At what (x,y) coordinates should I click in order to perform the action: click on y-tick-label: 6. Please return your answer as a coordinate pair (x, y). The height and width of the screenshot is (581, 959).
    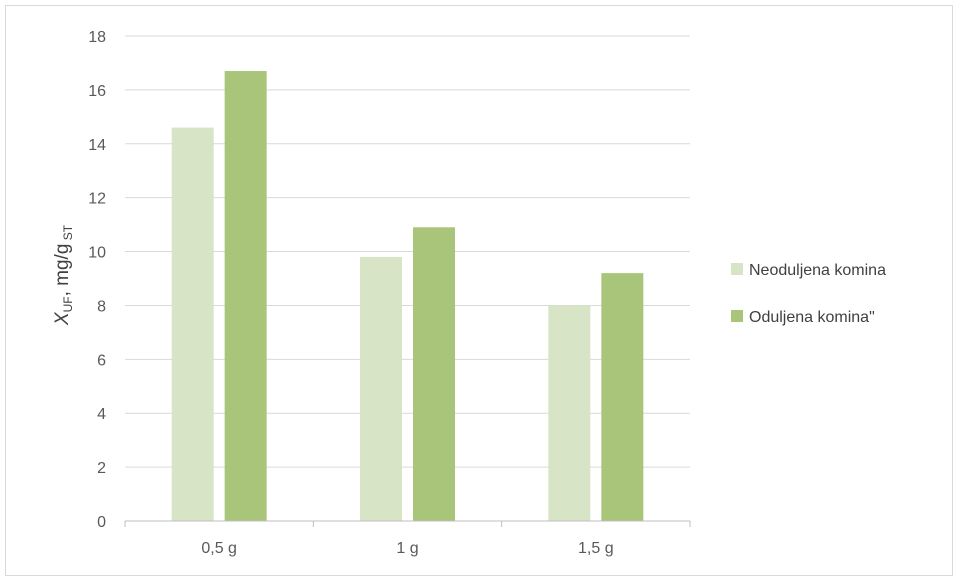
    Looking at the image, I should click on (101, 360).